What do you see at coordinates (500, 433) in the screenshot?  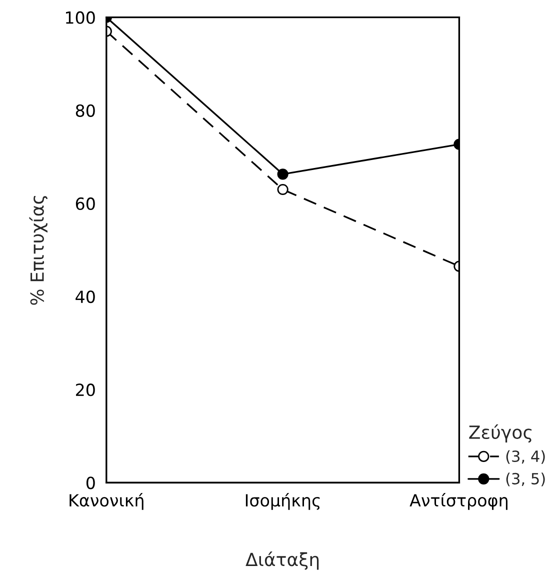 I see `legend-title: Ζεύγος` at bounding box center [500, 433].